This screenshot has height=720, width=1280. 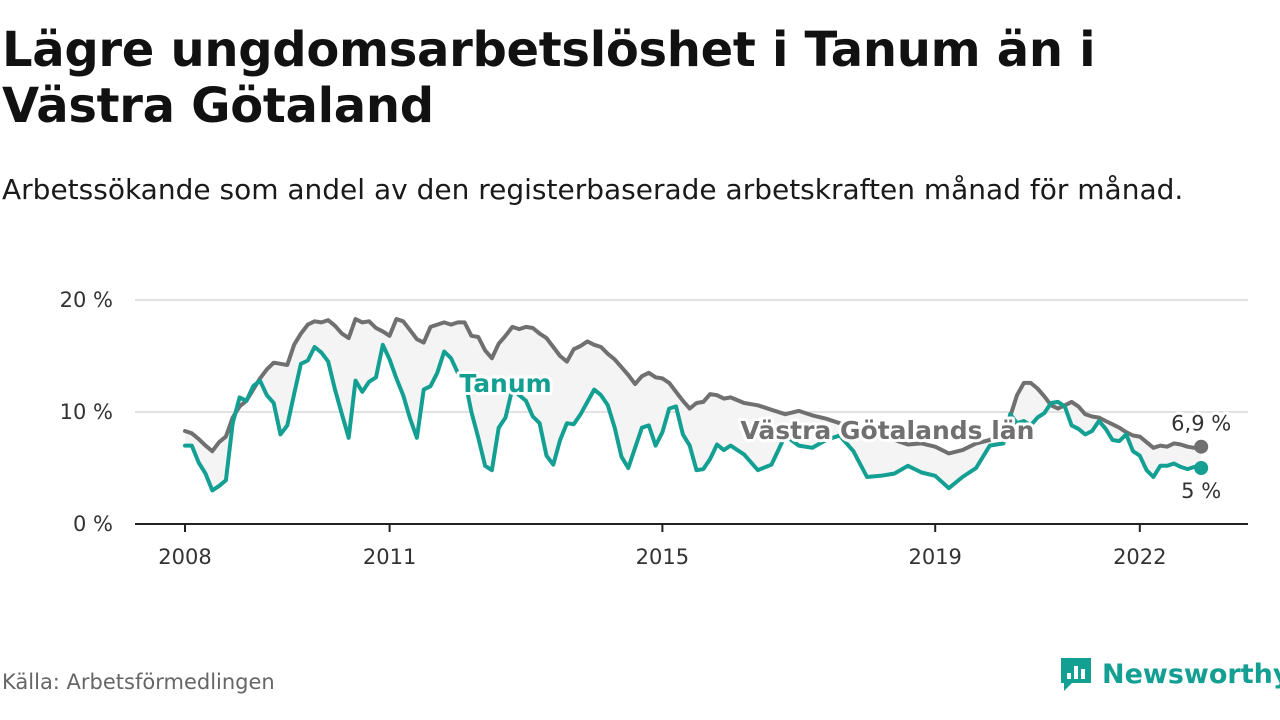 What do you see at coordinates (934, 557) in the screenshot?
I see `x-tick-label: 2019` at bounding box center [934, 557].